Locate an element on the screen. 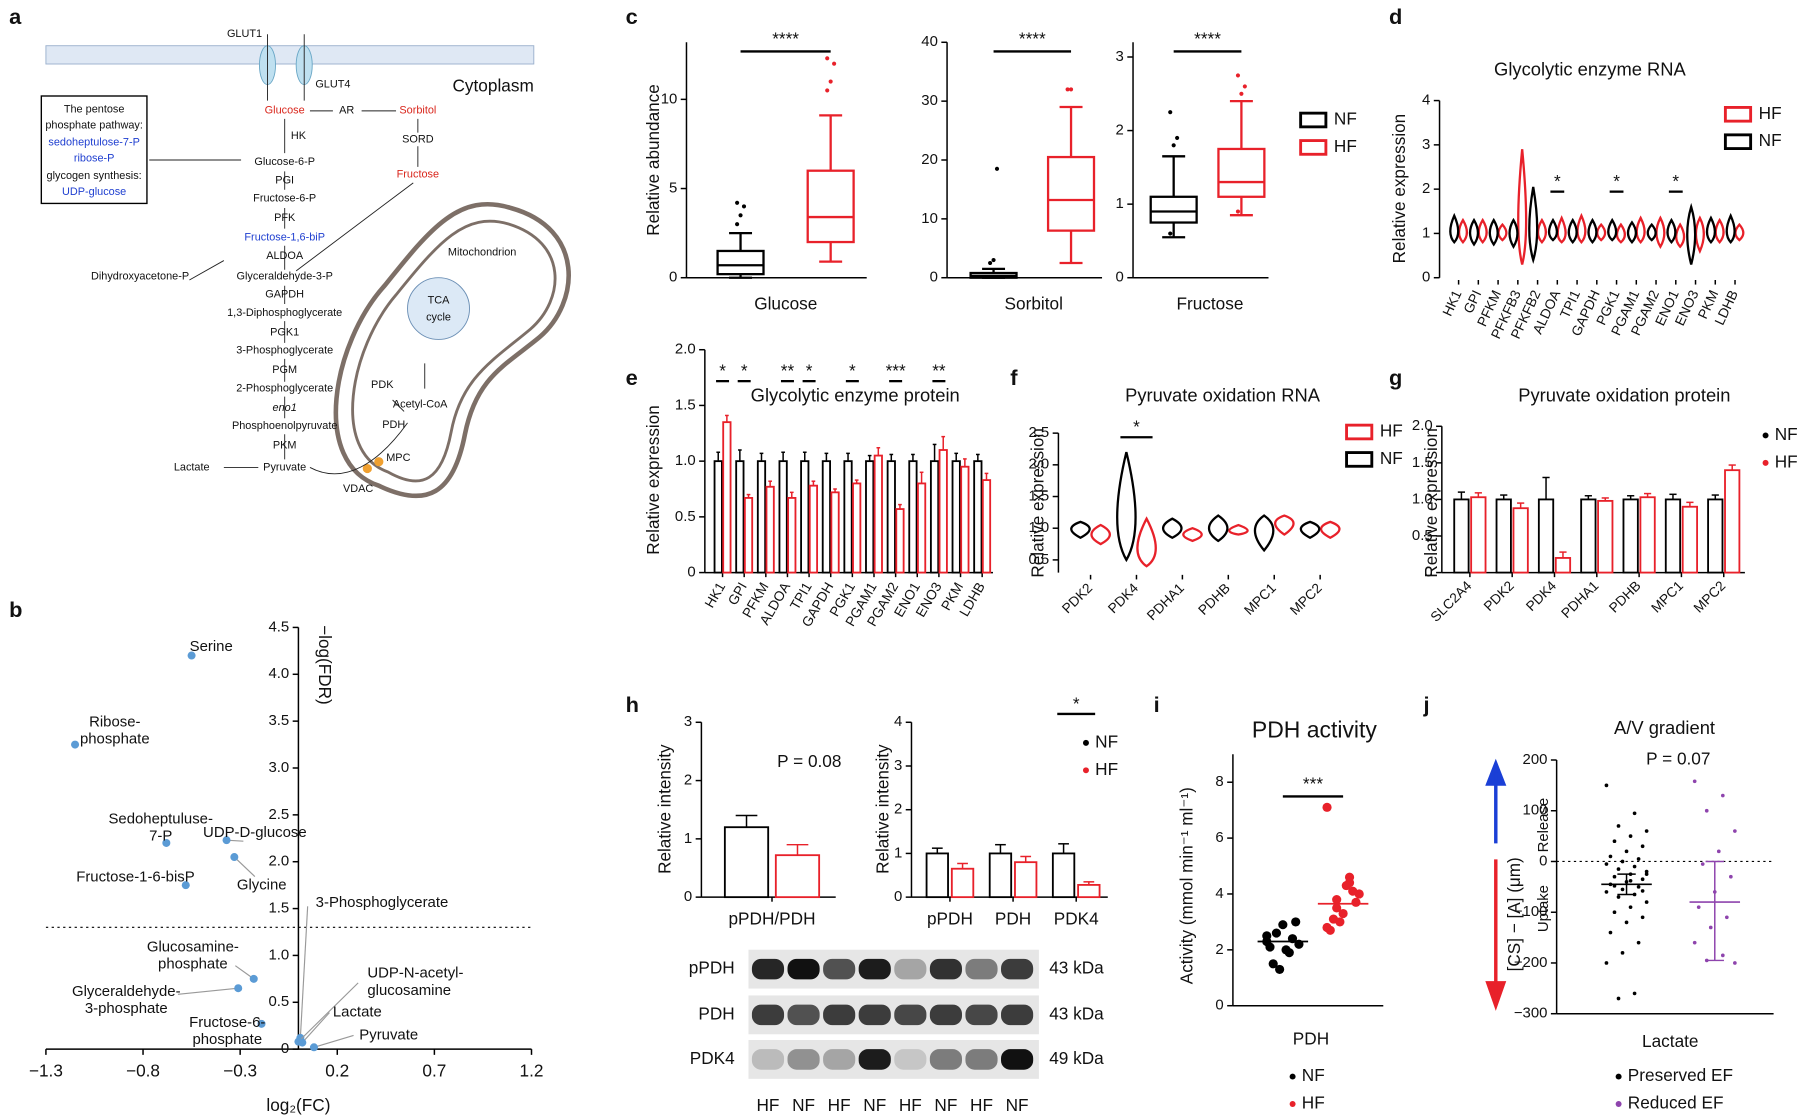 The height and width of the screenshot is (1120, 1800). y-tick-label: 2 is located at coordinates (898, 810).